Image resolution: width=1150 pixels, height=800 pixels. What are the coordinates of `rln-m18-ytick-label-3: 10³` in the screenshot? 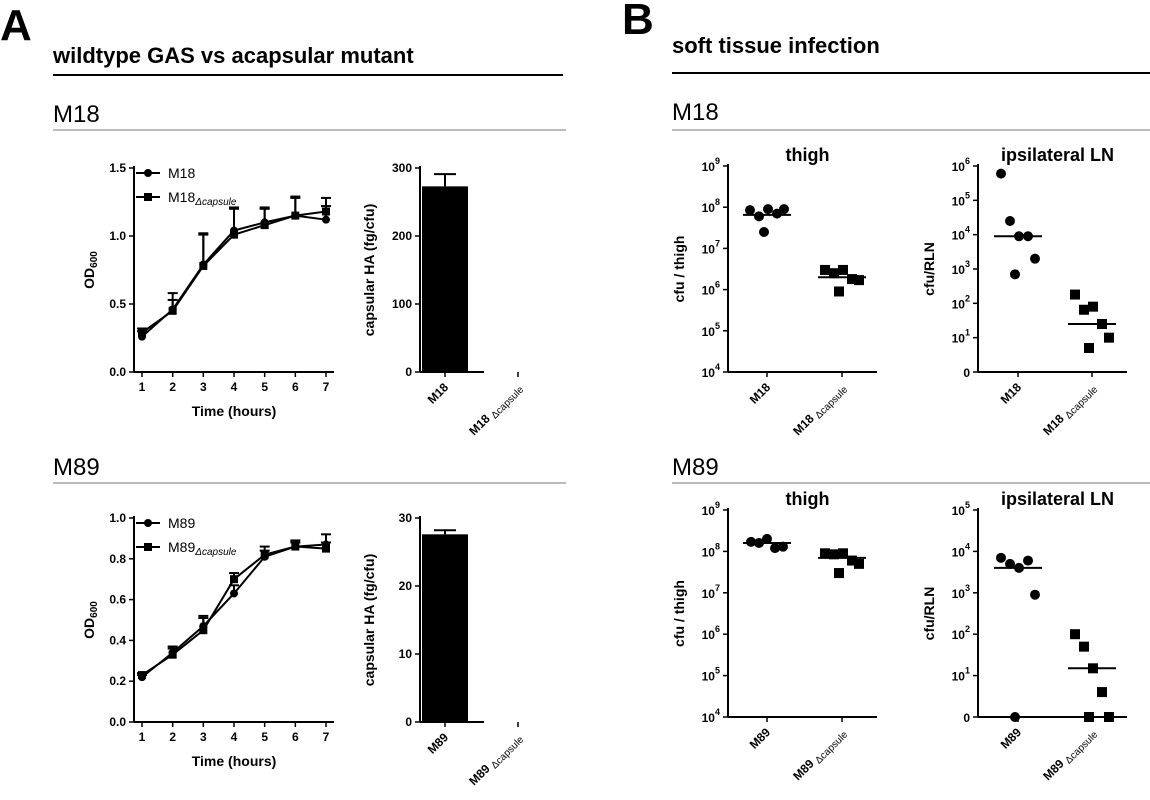 It's located at (961, 268).